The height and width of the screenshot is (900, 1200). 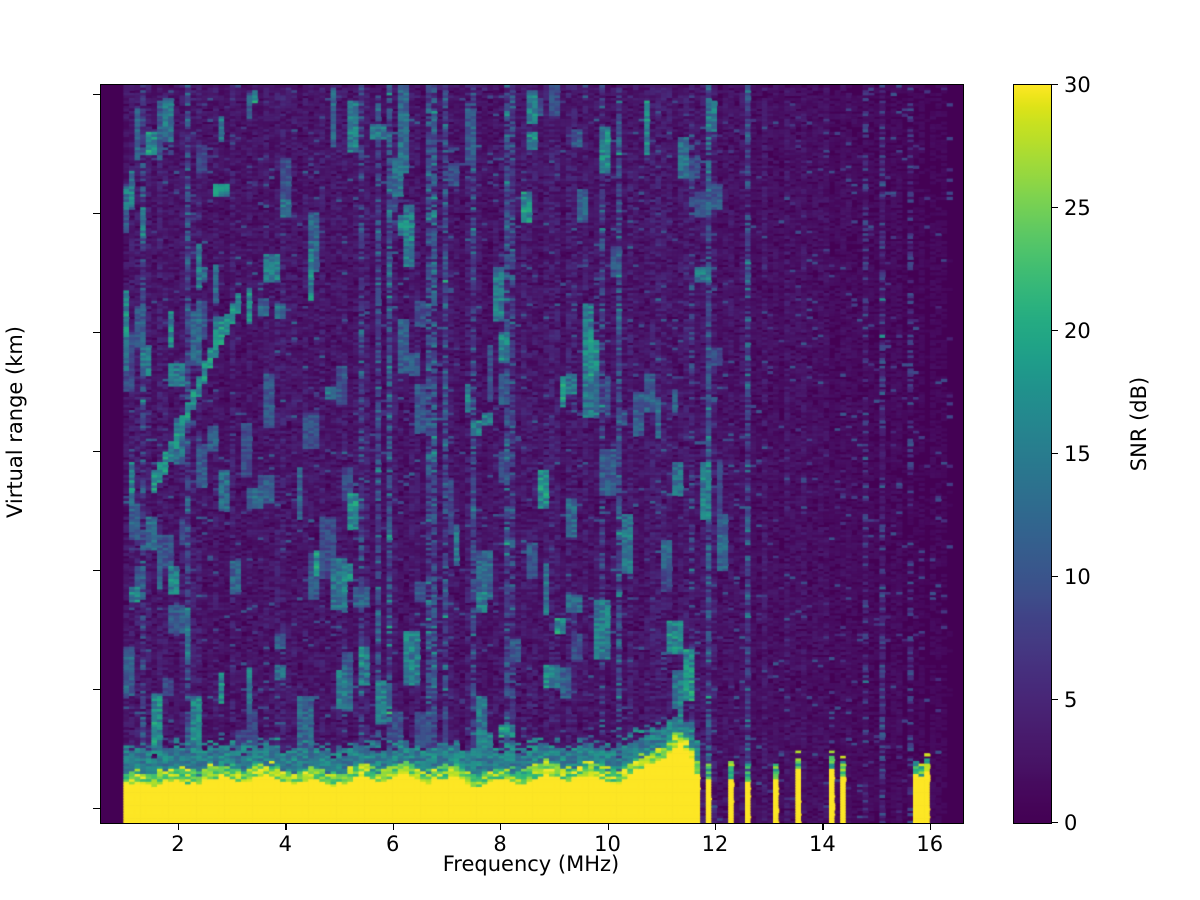 What do you see at coordinates (607, 844) in the screenshot?
I see `x-tick-label: 10` at bounding box center [607, 844].